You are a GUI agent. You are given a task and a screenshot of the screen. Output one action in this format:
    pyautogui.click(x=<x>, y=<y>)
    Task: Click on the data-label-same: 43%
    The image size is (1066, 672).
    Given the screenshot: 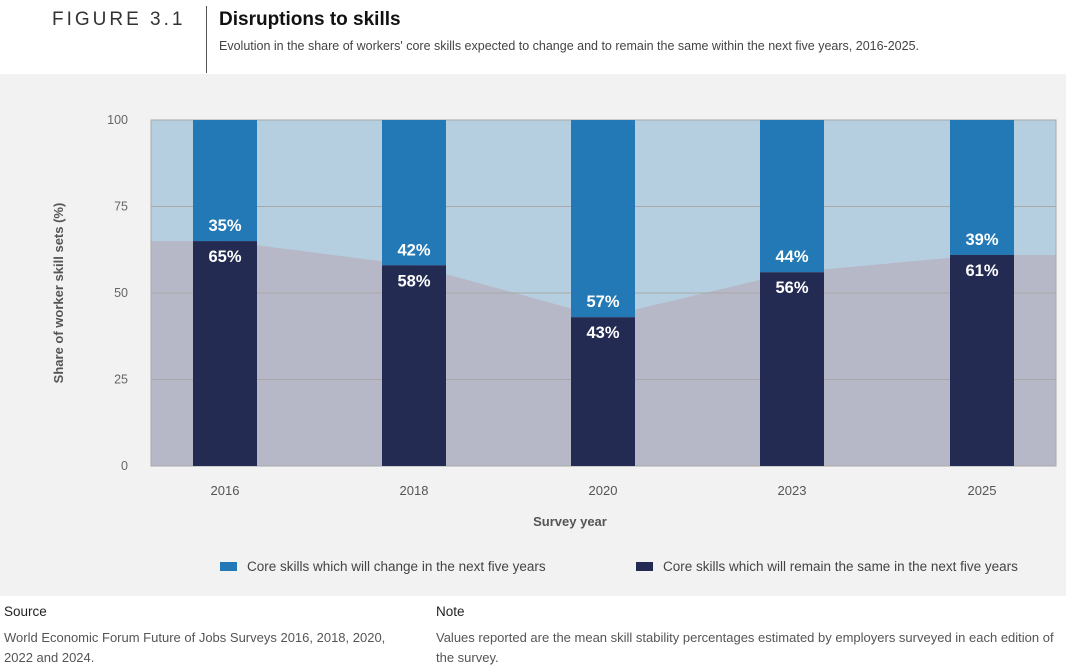 What is the action you would take?
    pyautogui.click(x=602, y=333)
    